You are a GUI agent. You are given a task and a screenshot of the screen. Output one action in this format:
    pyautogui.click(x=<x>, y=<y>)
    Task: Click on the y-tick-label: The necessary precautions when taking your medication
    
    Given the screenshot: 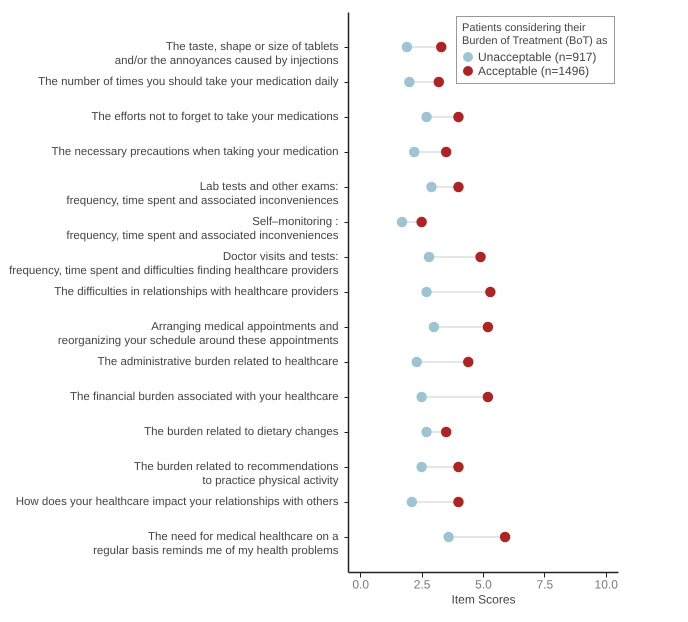 What is the action you would take?
    pyautogui.click(x=194, y=152)
    